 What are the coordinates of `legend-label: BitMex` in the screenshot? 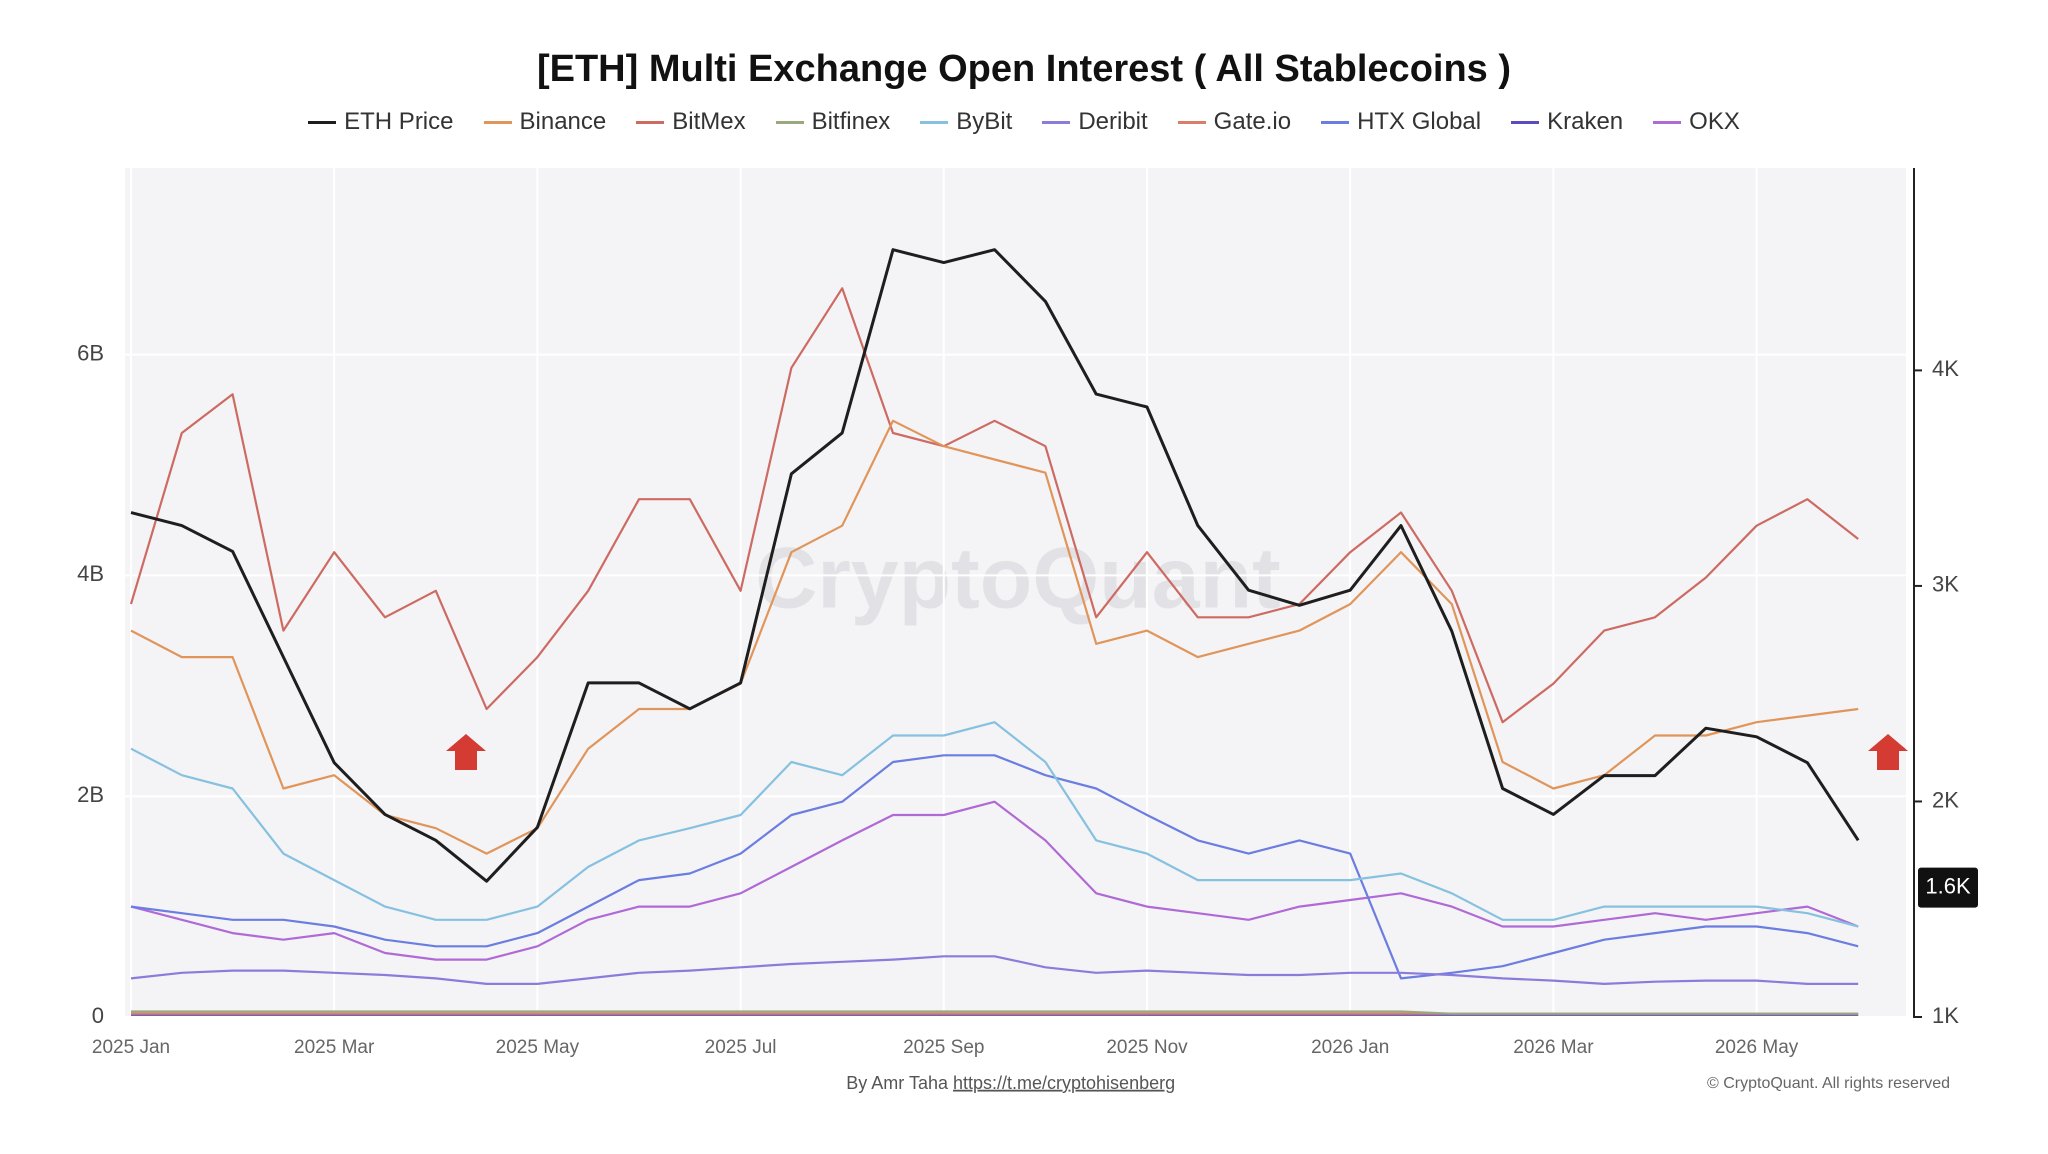 It's located at (709, 121).